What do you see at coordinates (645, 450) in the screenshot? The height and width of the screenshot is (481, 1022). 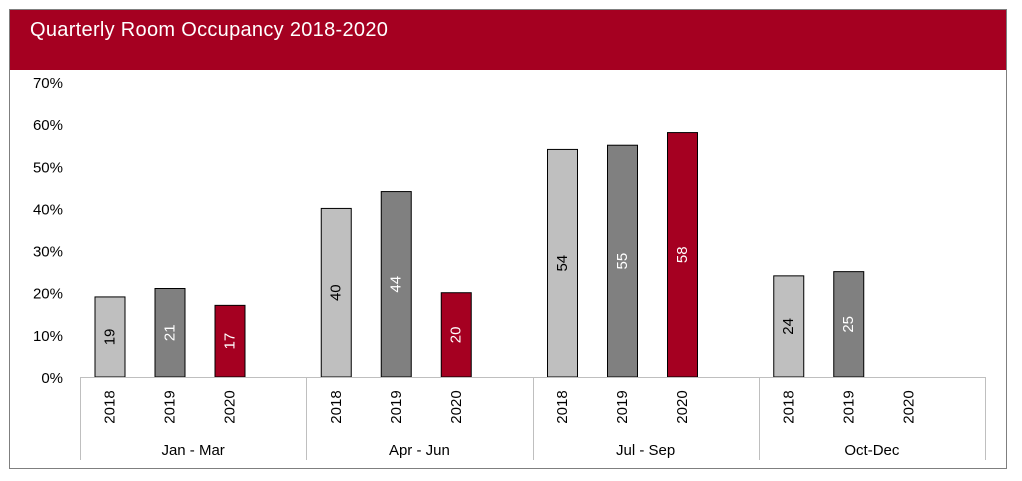 I see `x-group-label: Jul - Sep` at bounding box center [645, 450].